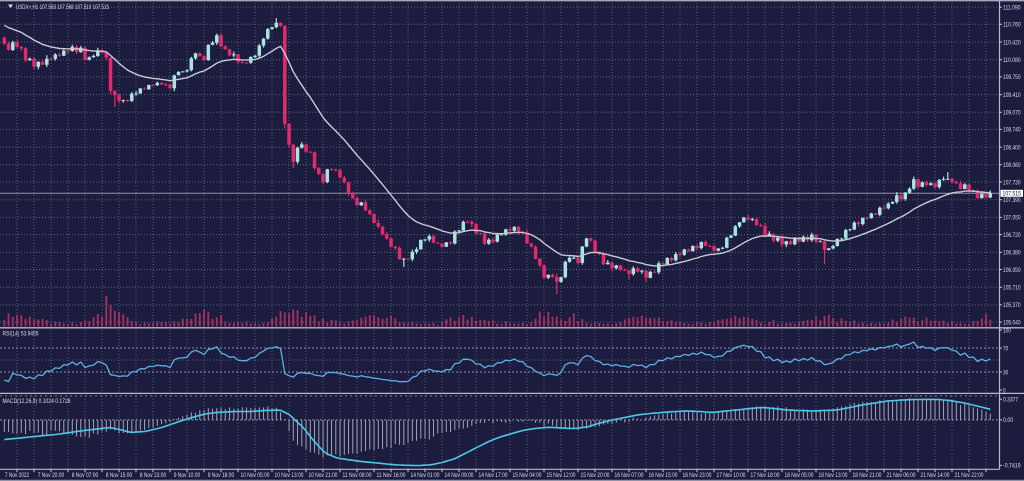 This screenshot has height=481, width=1024. I want to click on svg-text: 18 Nov 21:00, so click(867, 475).